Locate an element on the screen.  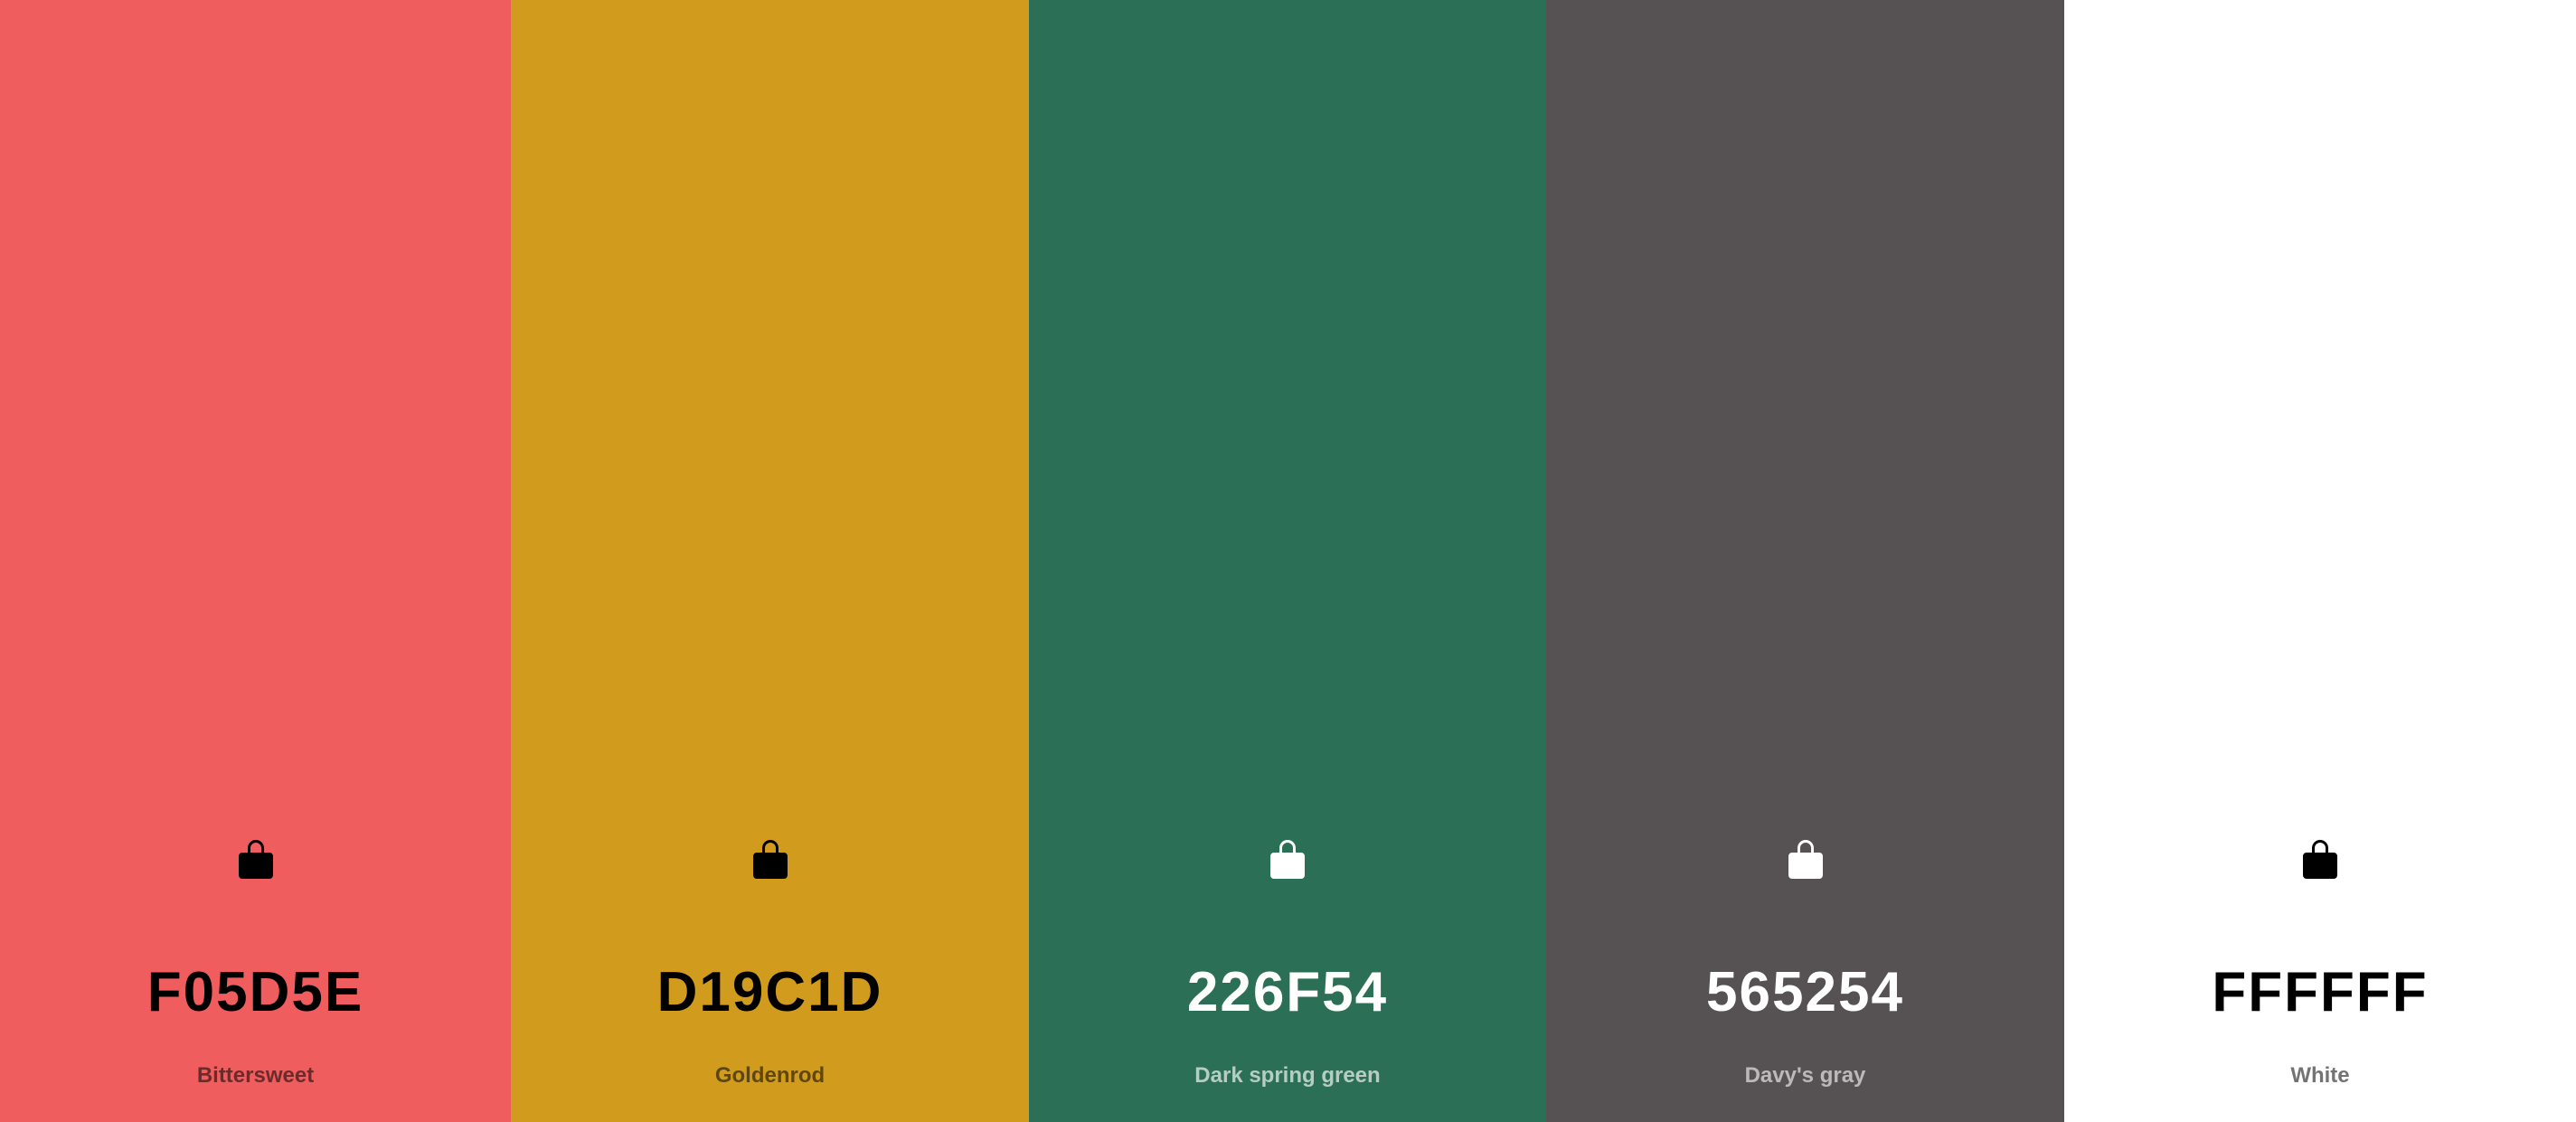
color-name: Dark spring green is located at coordinates (1287, 1075).